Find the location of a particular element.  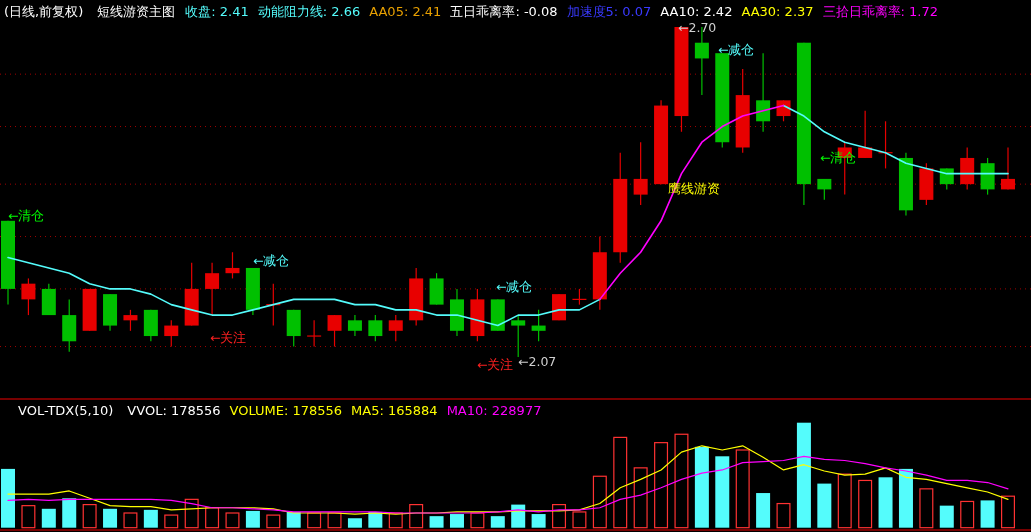

chart-title: VOL-TDX(5,10) is located at coordinates (66, 410).